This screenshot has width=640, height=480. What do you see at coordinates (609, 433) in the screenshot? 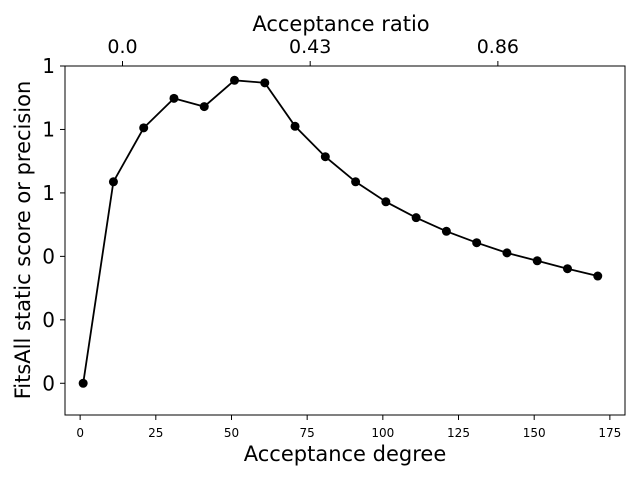
I see `x-tick-label: 175` at bounding box center [609, 433].